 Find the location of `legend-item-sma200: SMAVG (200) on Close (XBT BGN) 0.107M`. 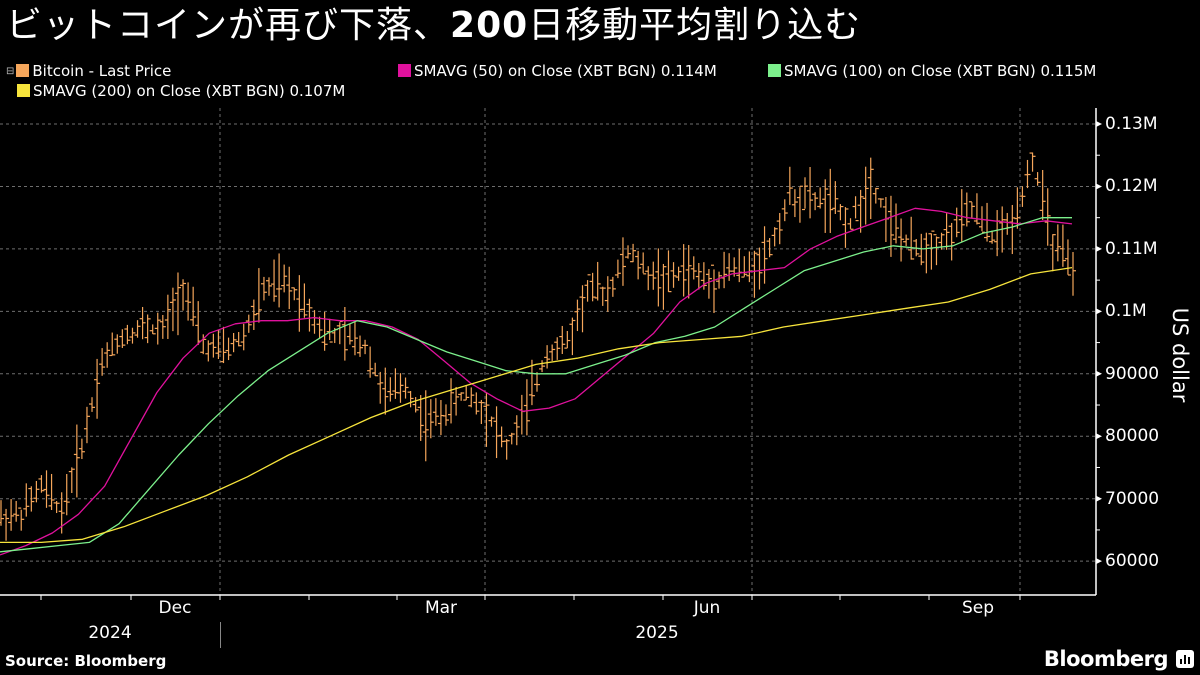

legend-item-sma200: SMAVG (200) on Close (XBT BGN) 0.107M is located at coordinates (181, 91).